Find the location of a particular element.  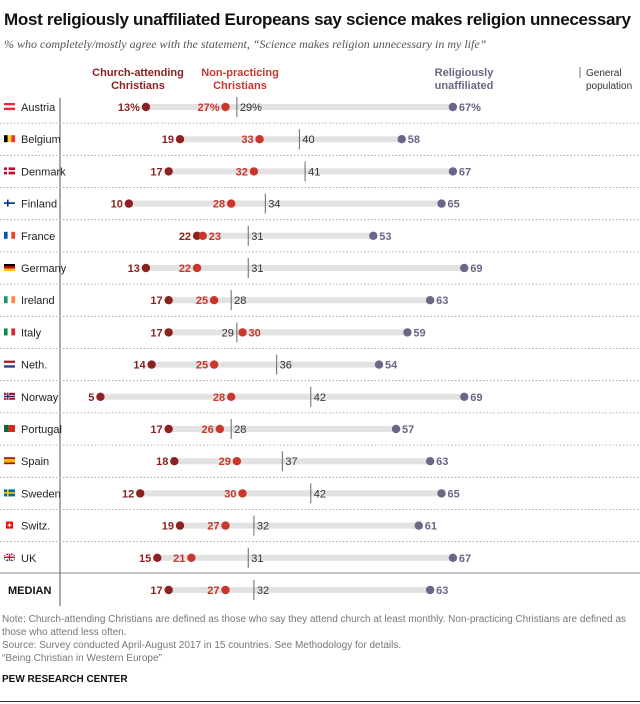

general-population-value: 34 is located at coordinates (274, 205).